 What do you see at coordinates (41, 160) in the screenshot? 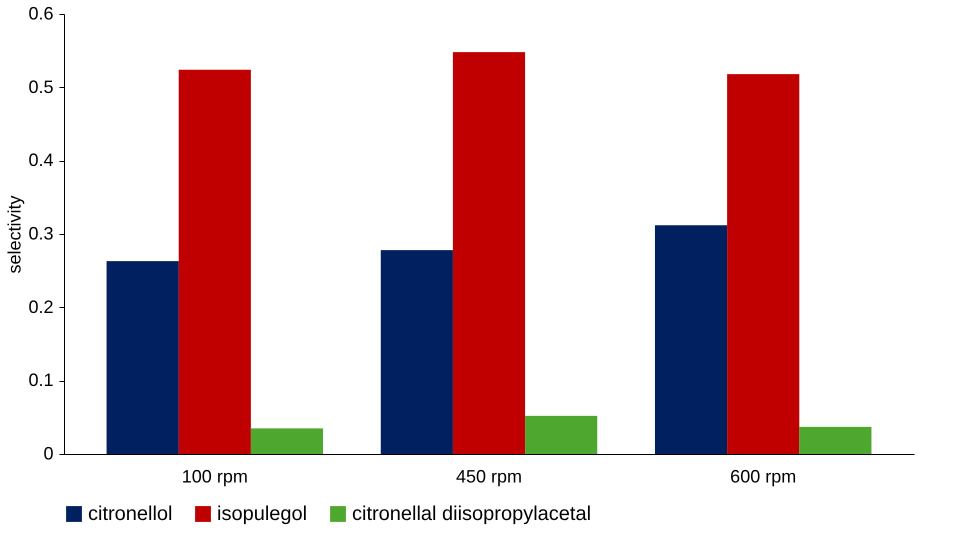
I see `y-tick-label: 0.4` at bounding box center [41, 160].